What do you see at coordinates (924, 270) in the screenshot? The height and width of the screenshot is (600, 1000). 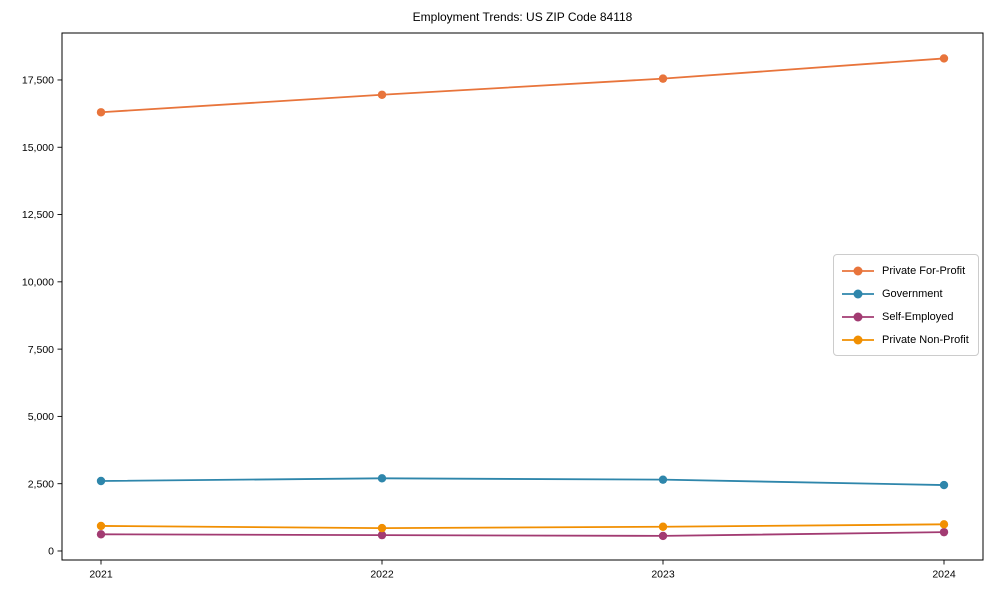 I see `legend-label: Private For-Profit` at bounding box center [924, 270].